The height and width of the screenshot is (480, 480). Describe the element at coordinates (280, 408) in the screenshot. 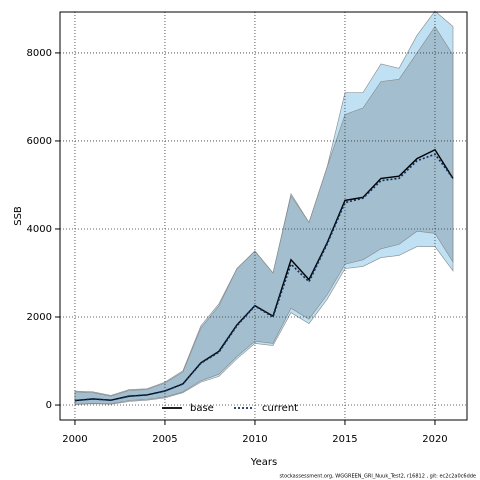

I see `legend-label: current` at that location.